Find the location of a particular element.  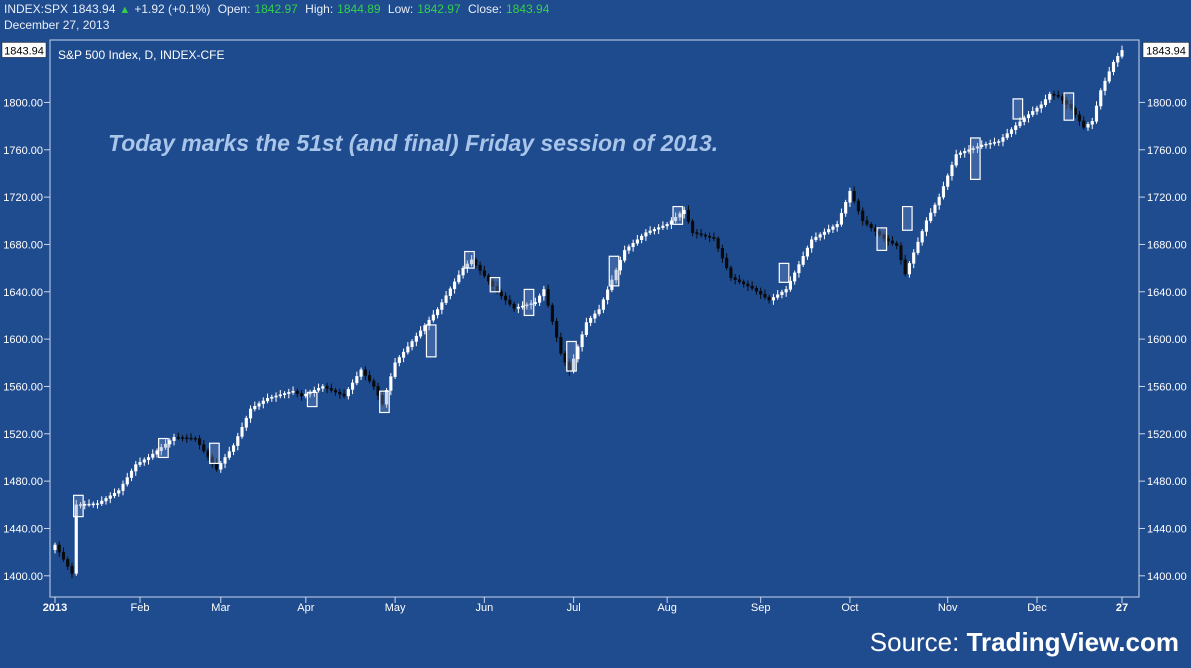

x-tick-label: Apr is located at coordinates (305, 608).